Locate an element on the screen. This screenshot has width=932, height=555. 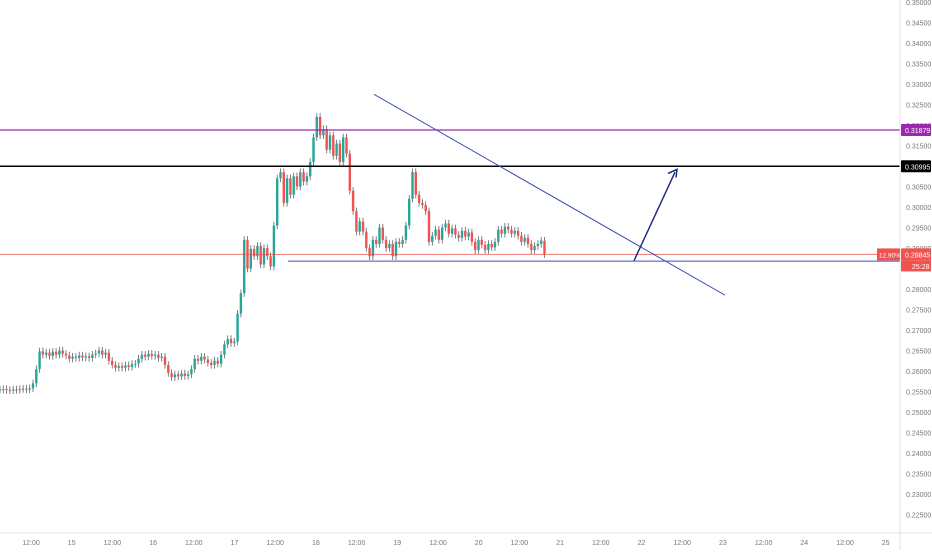
countdown-badge is located at coordinates (916, 266).